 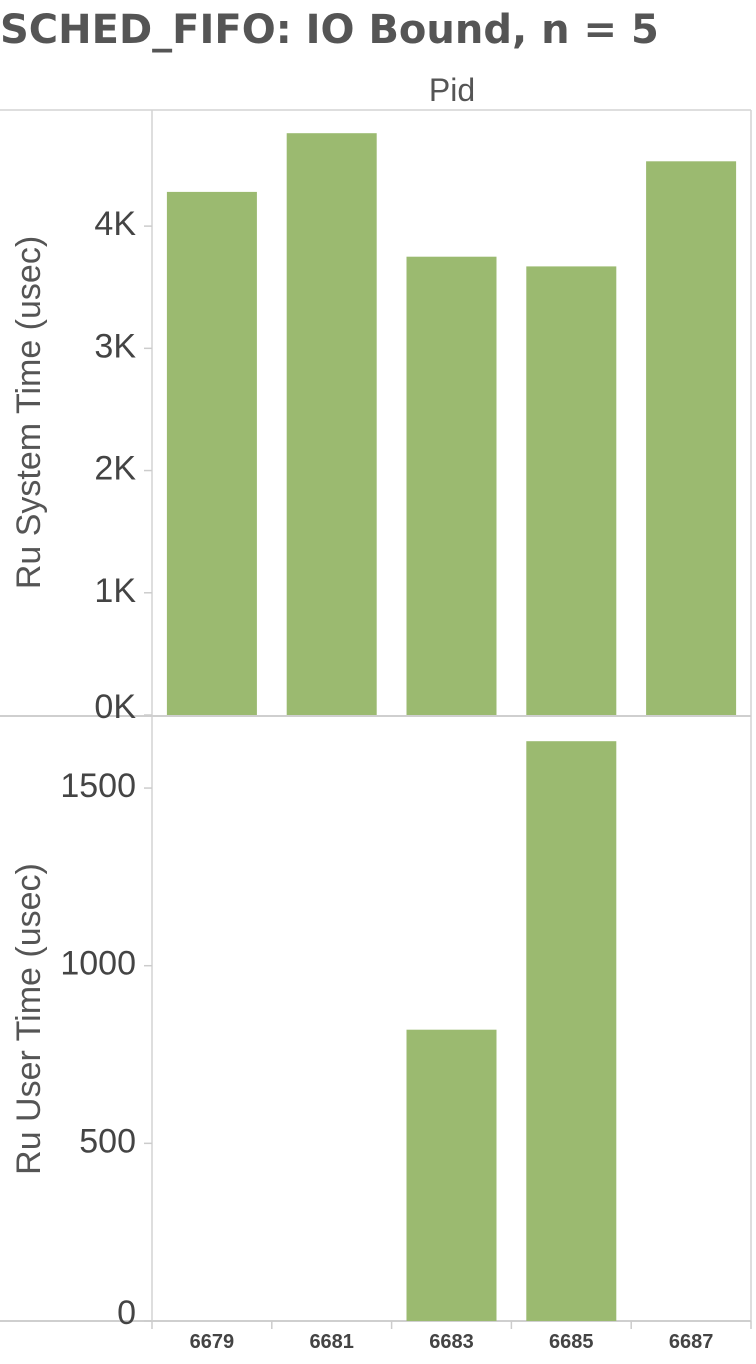 I want to click on x-tick-label-6687: 6687, so click(x=691, y=1342).